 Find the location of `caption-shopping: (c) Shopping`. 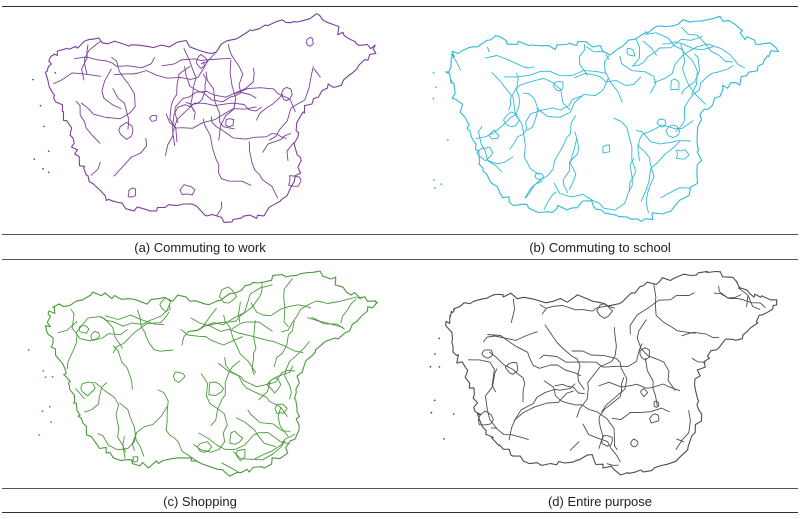

caption-shopping: (c) Shopping is located at coordinates (200, 501).